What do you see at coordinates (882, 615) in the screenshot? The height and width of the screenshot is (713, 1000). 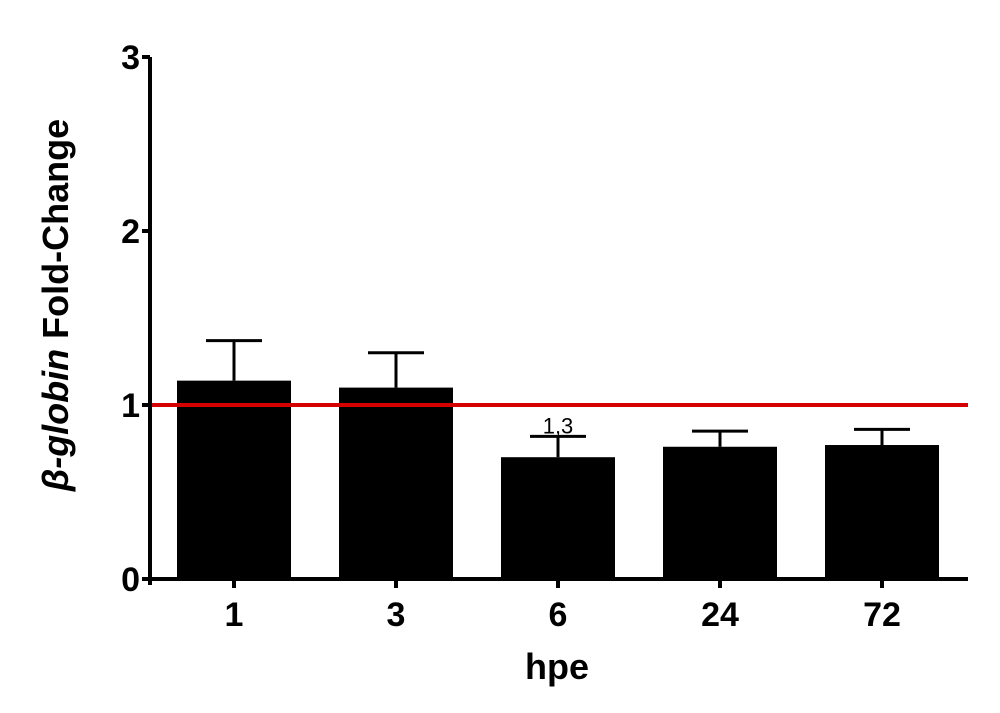 I see `x-tick-label-72: 72` at bounding box center [882, 615].